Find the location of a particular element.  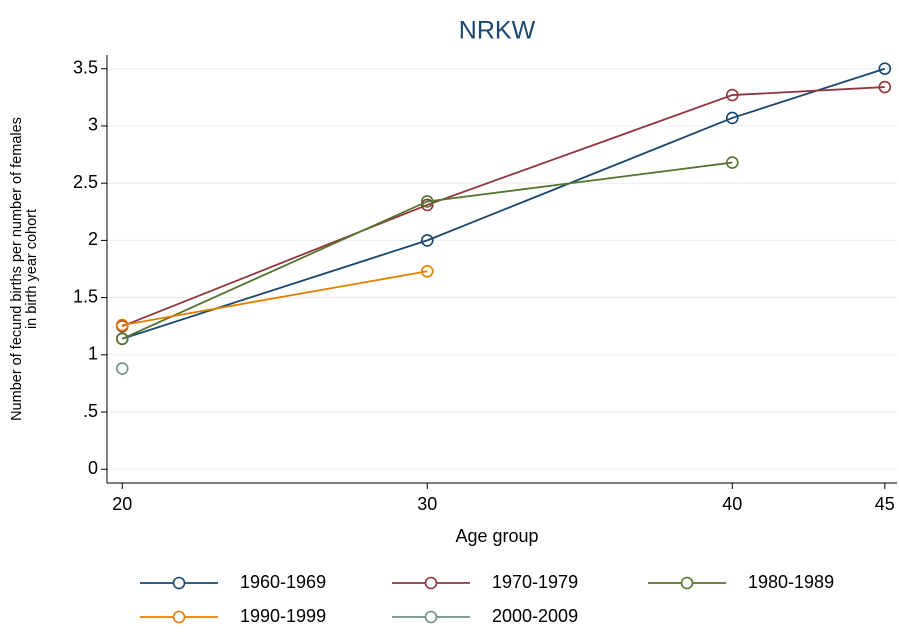

legend-label: 2000-2009 is located at coordinates (535, 616).